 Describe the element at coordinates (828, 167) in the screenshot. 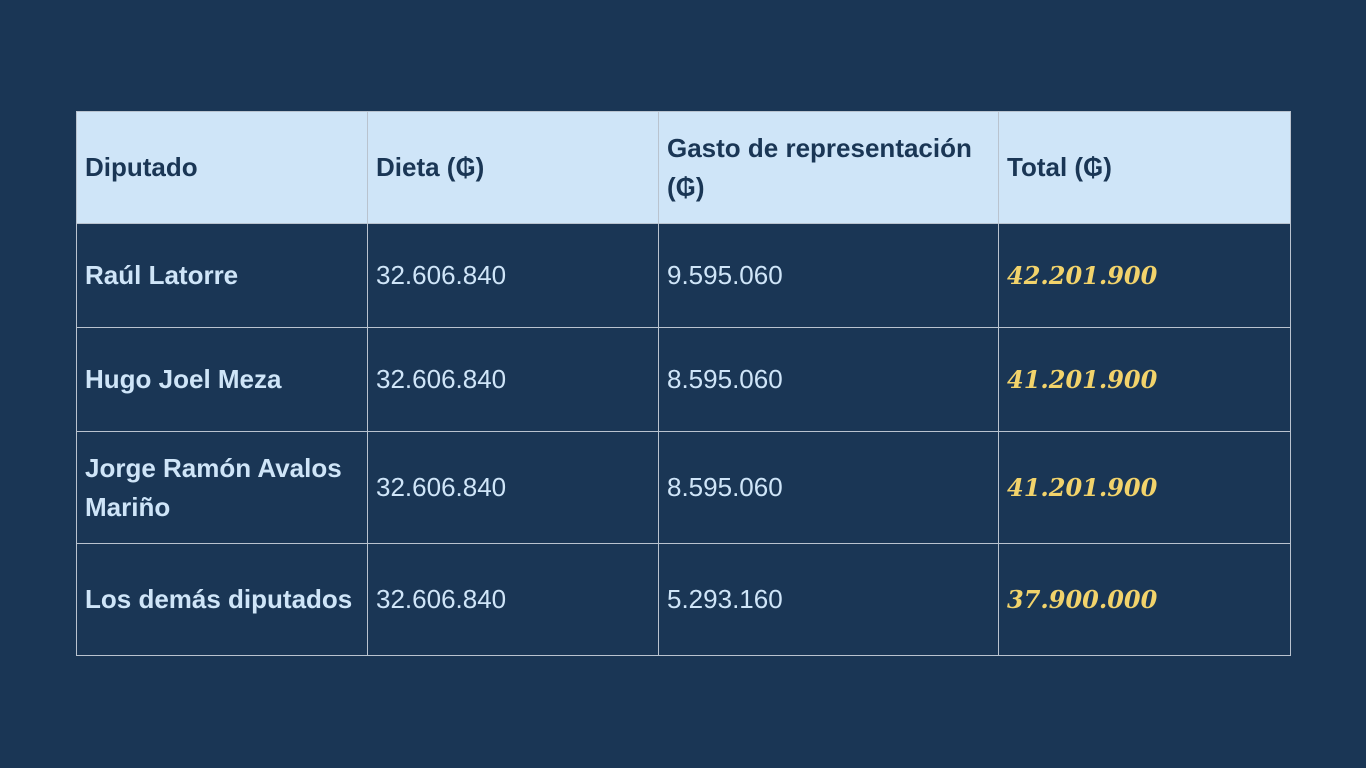

I see `header-gasto: Gasto de representación (₲)` at that location.